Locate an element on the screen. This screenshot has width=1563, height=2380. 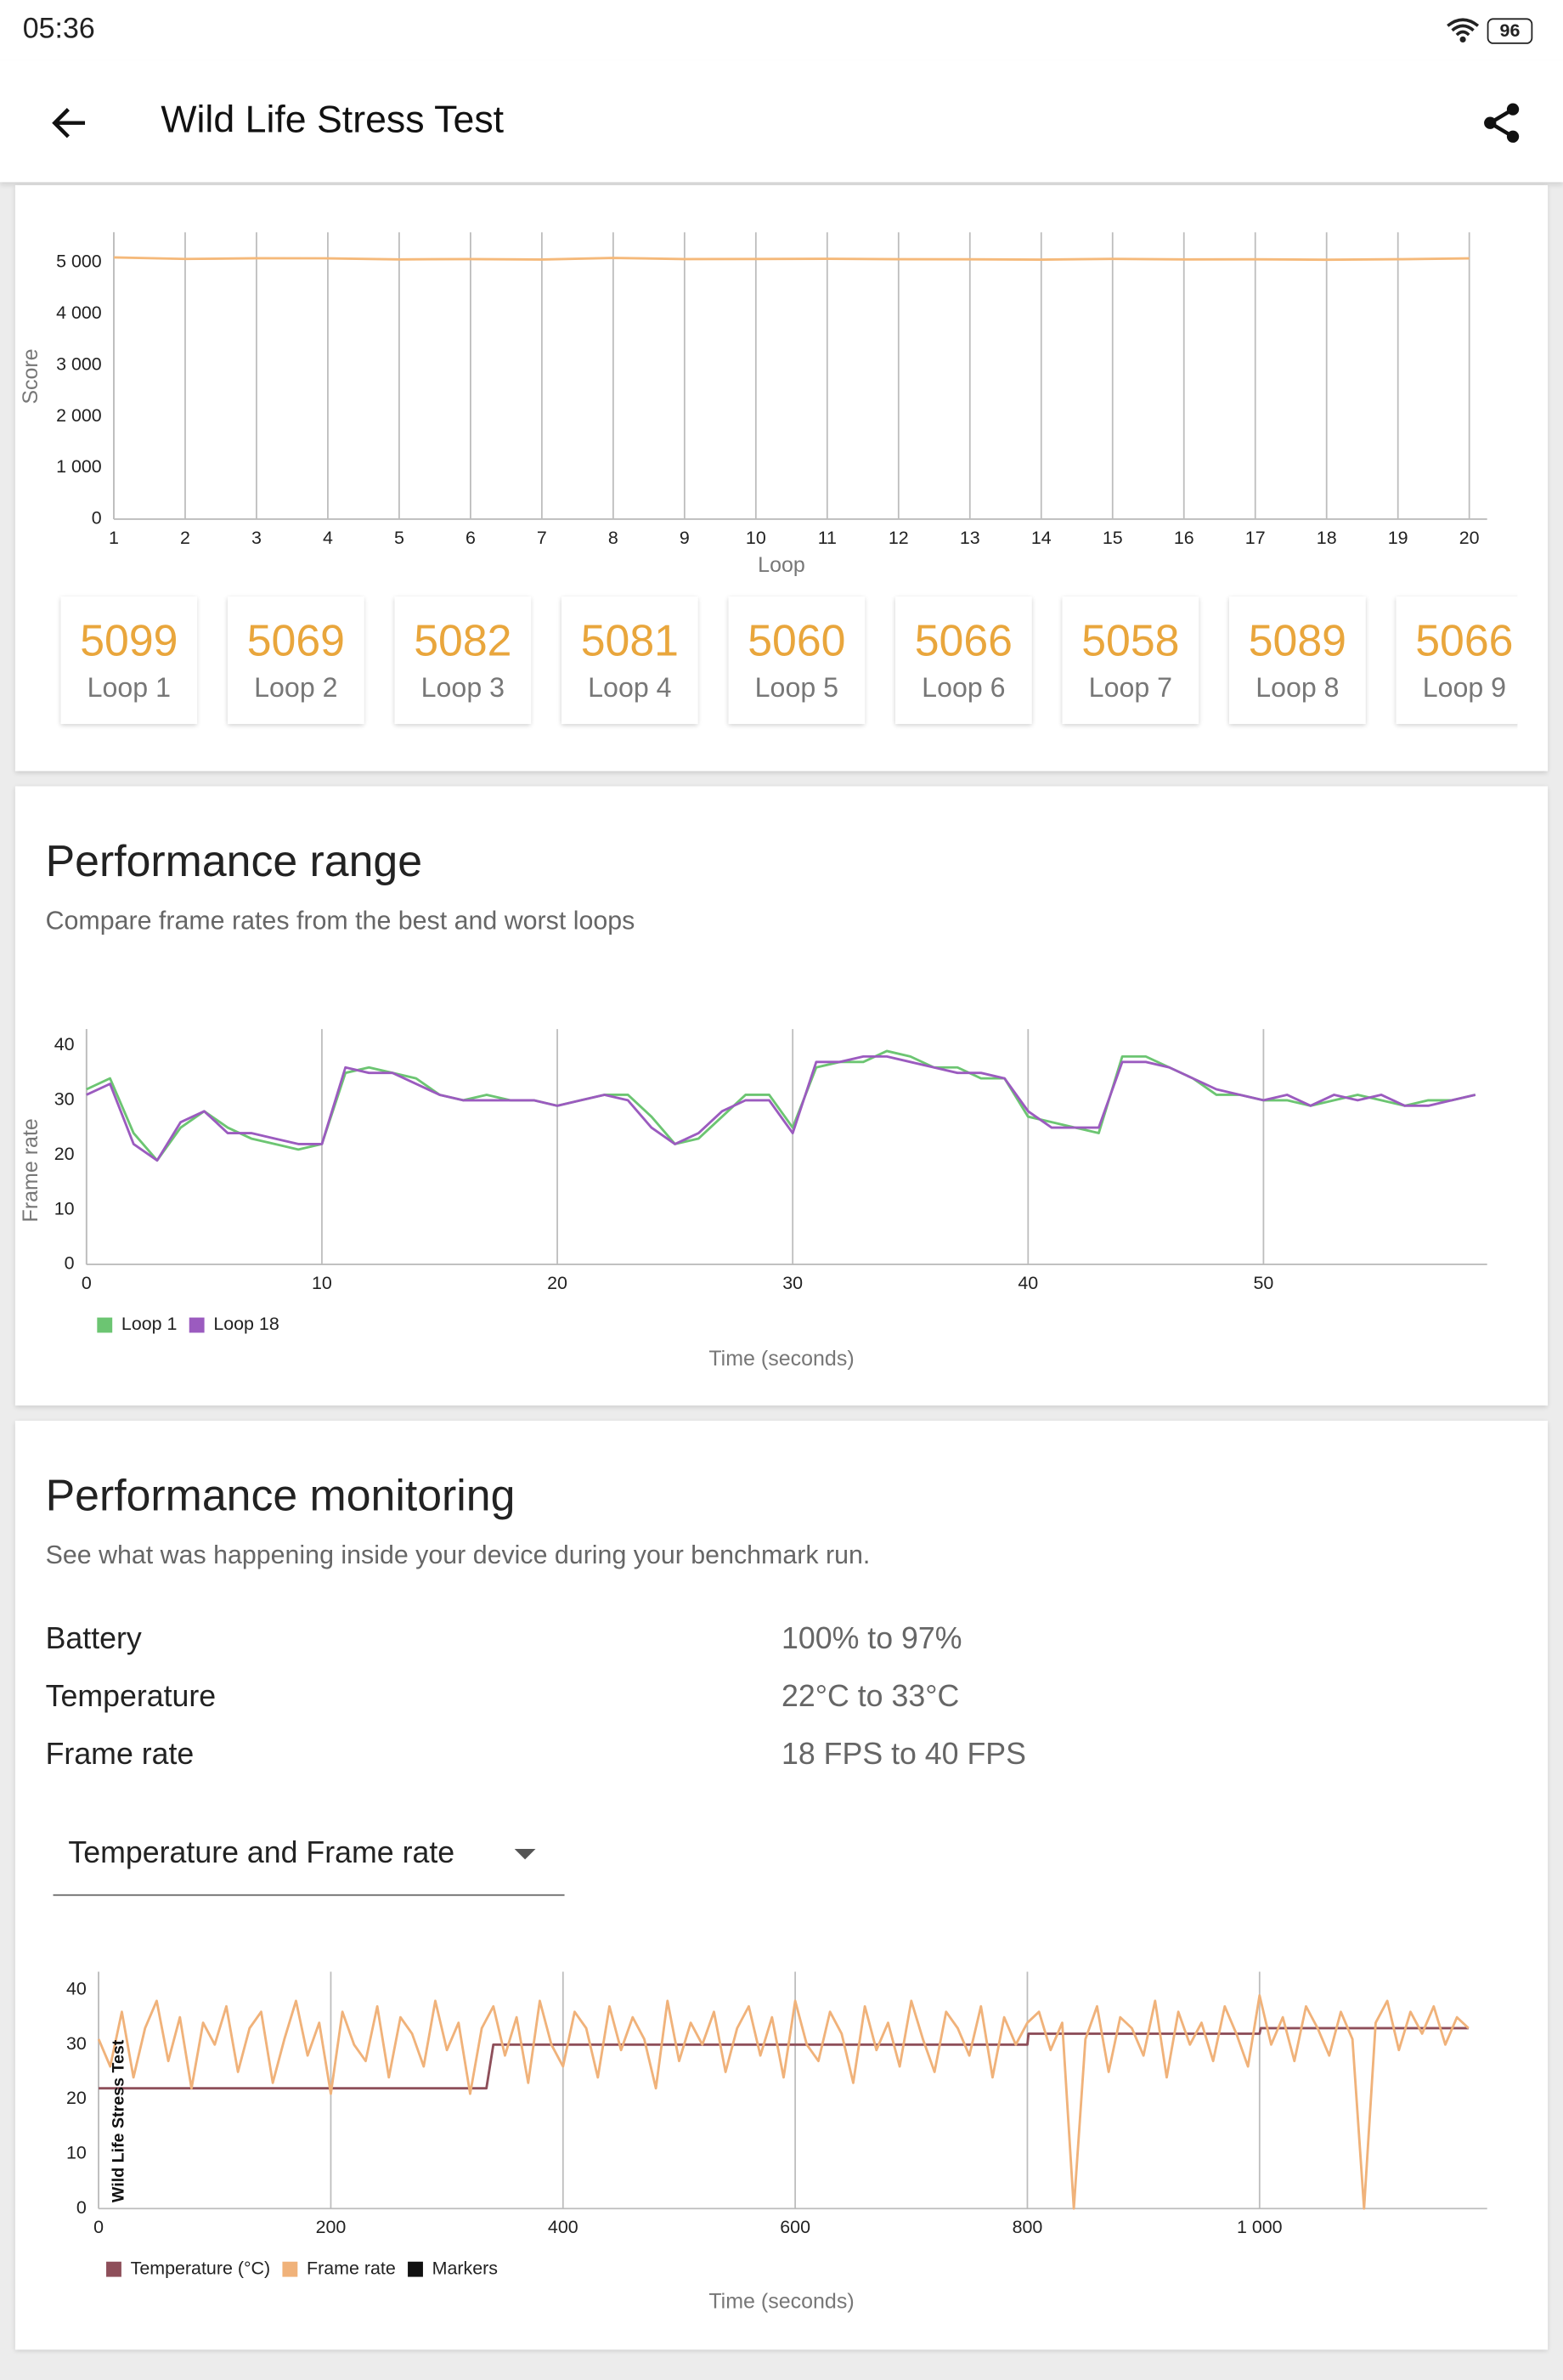
x-tick-label: 18 is located at coordinates (1327, 538).